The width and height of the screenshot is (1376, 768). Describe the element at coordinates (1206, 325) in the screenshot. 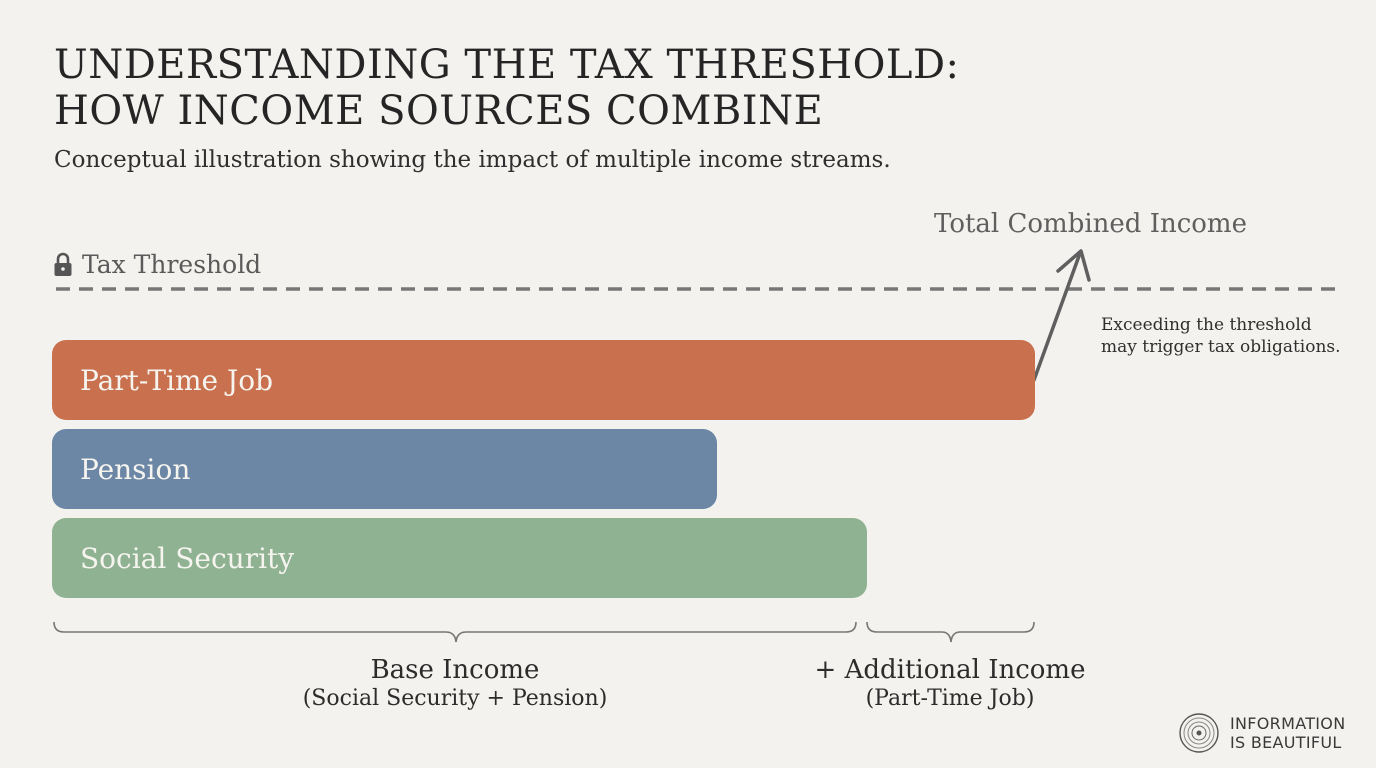

I see `note-line-1: Exceeding the threshold` at that location.